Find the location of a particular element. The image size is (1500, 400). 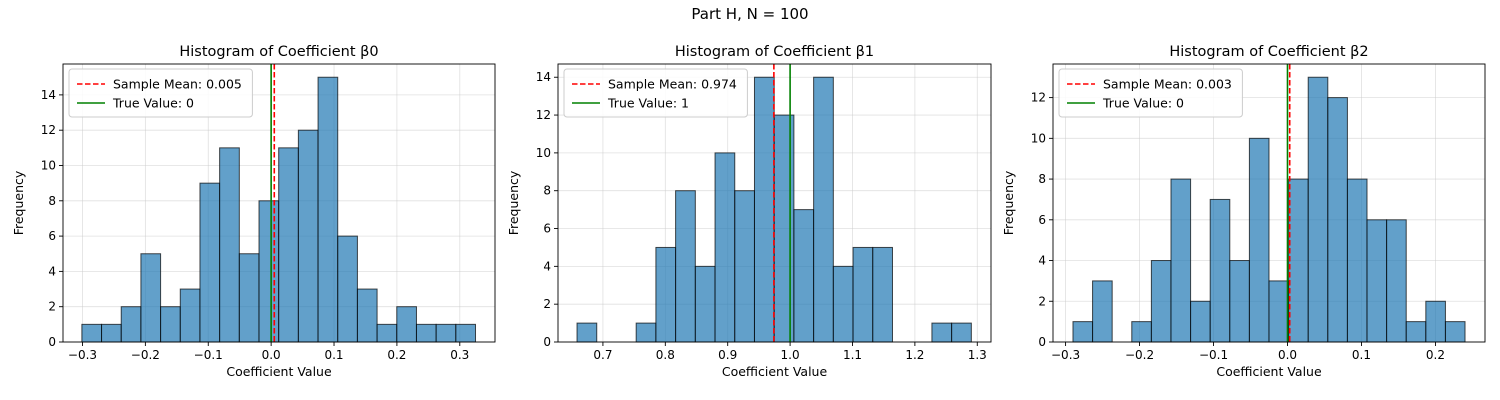

chart-title: Histogram of Coefficient β1 is located at coordinates (774, 52).